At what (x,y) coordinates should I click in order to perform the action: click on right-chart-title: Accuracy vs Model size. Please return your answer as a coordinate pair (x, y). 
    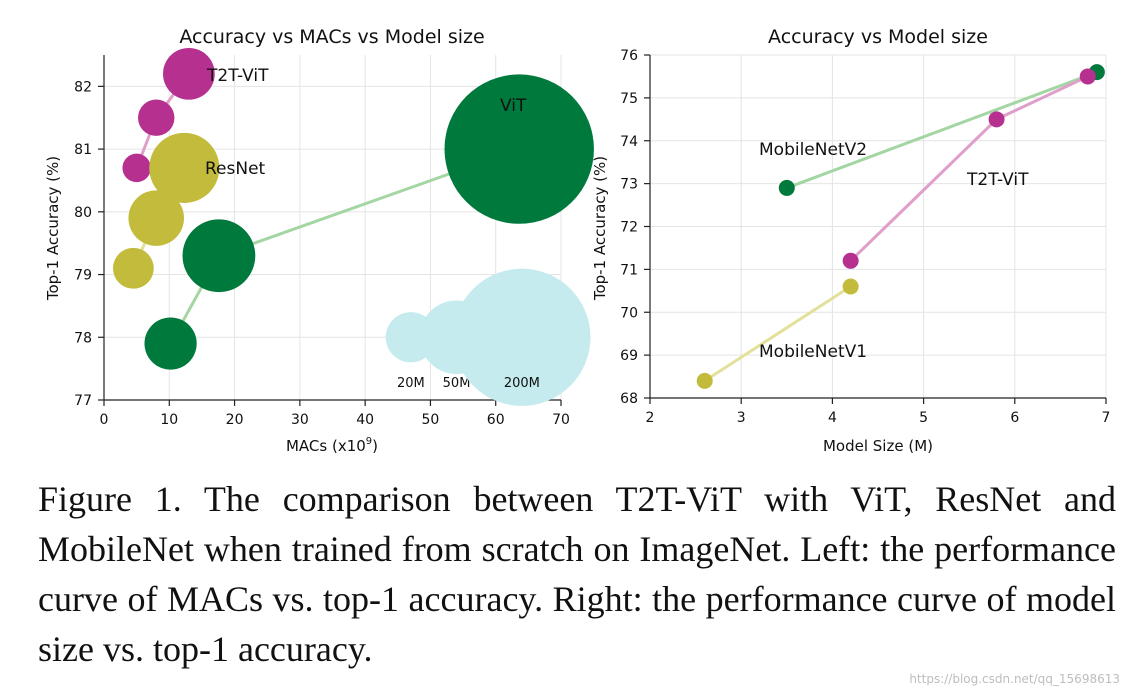
    Looking at the image, I should click on (878, 37).